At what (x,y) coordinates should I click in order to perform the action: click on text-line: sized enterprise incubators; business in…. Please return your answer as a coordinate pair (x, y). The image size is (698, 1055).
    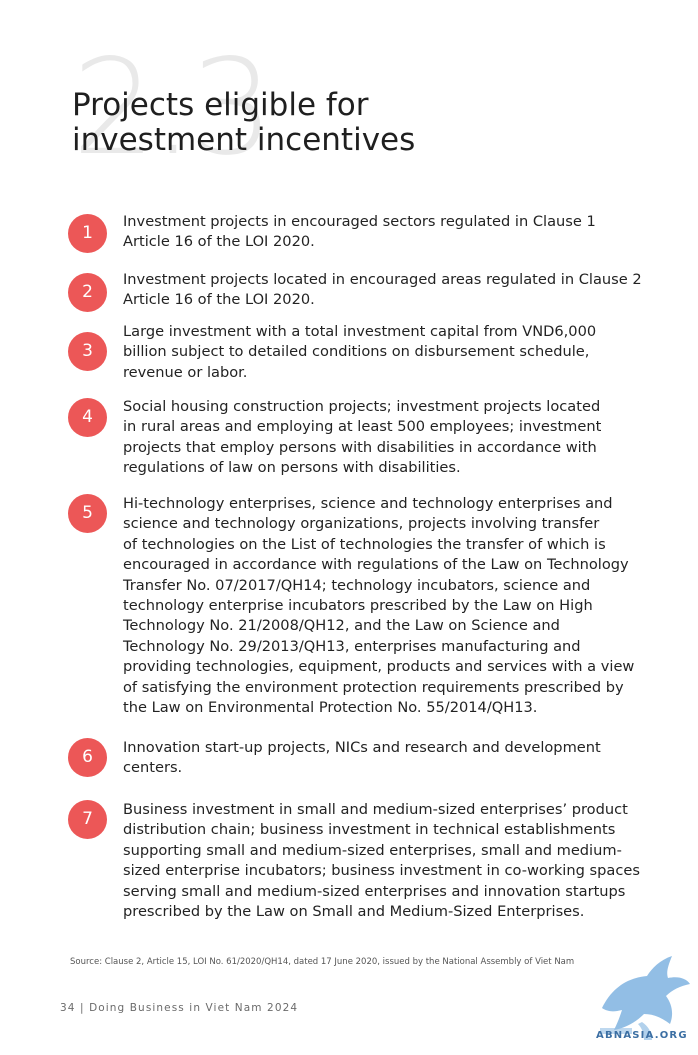
    Looking at the image, I should click on (381, 871).